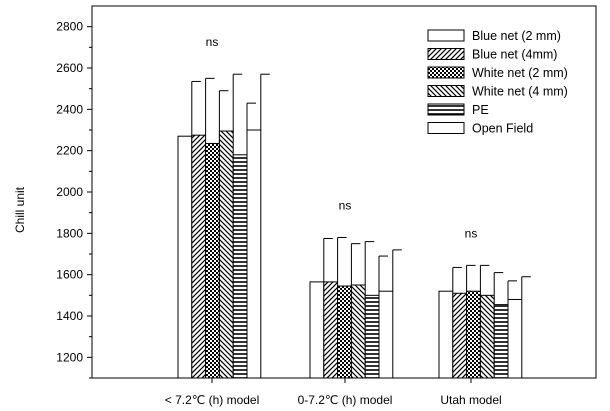  What do you see at coordinates (69, 27) in the screenshot?
I see `y-tick-label: 2800` at bounding box center [69, 27].